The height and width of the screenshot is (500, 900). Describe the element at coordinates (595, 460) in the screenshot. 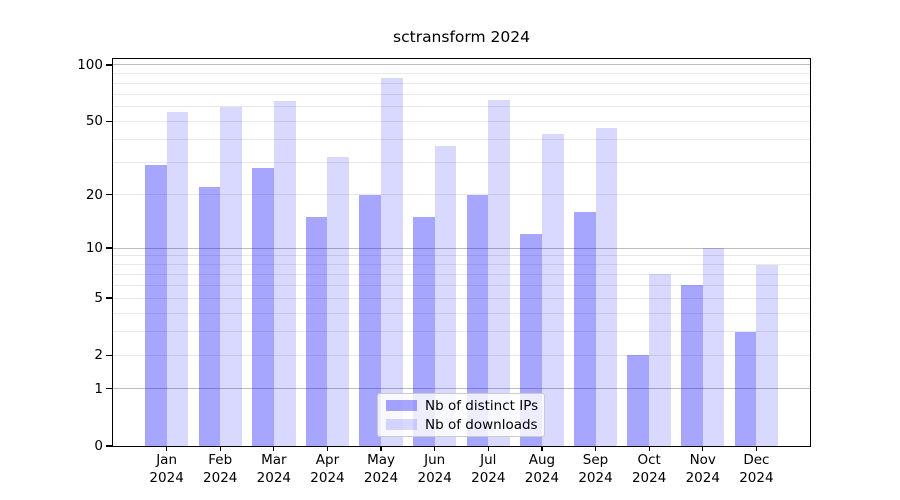

I see `x-tick-month: Sep` at that location.